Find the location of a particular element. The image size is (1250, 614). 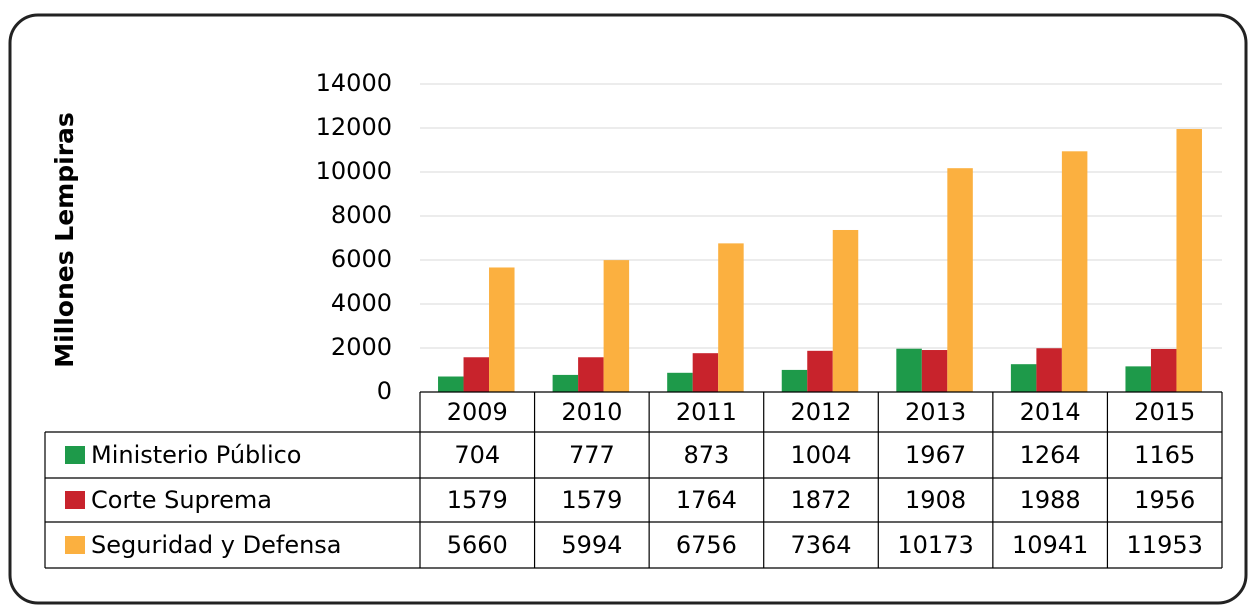

table-cell: 1004 is located at coordinates (820, 455).